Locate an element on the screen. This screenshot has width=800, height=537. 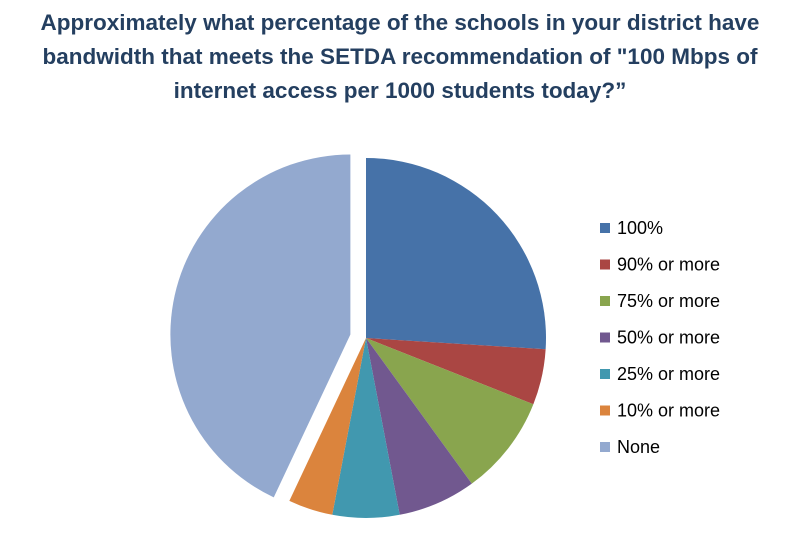
legend-label: 25% or more is located at coordinates (668, 374).